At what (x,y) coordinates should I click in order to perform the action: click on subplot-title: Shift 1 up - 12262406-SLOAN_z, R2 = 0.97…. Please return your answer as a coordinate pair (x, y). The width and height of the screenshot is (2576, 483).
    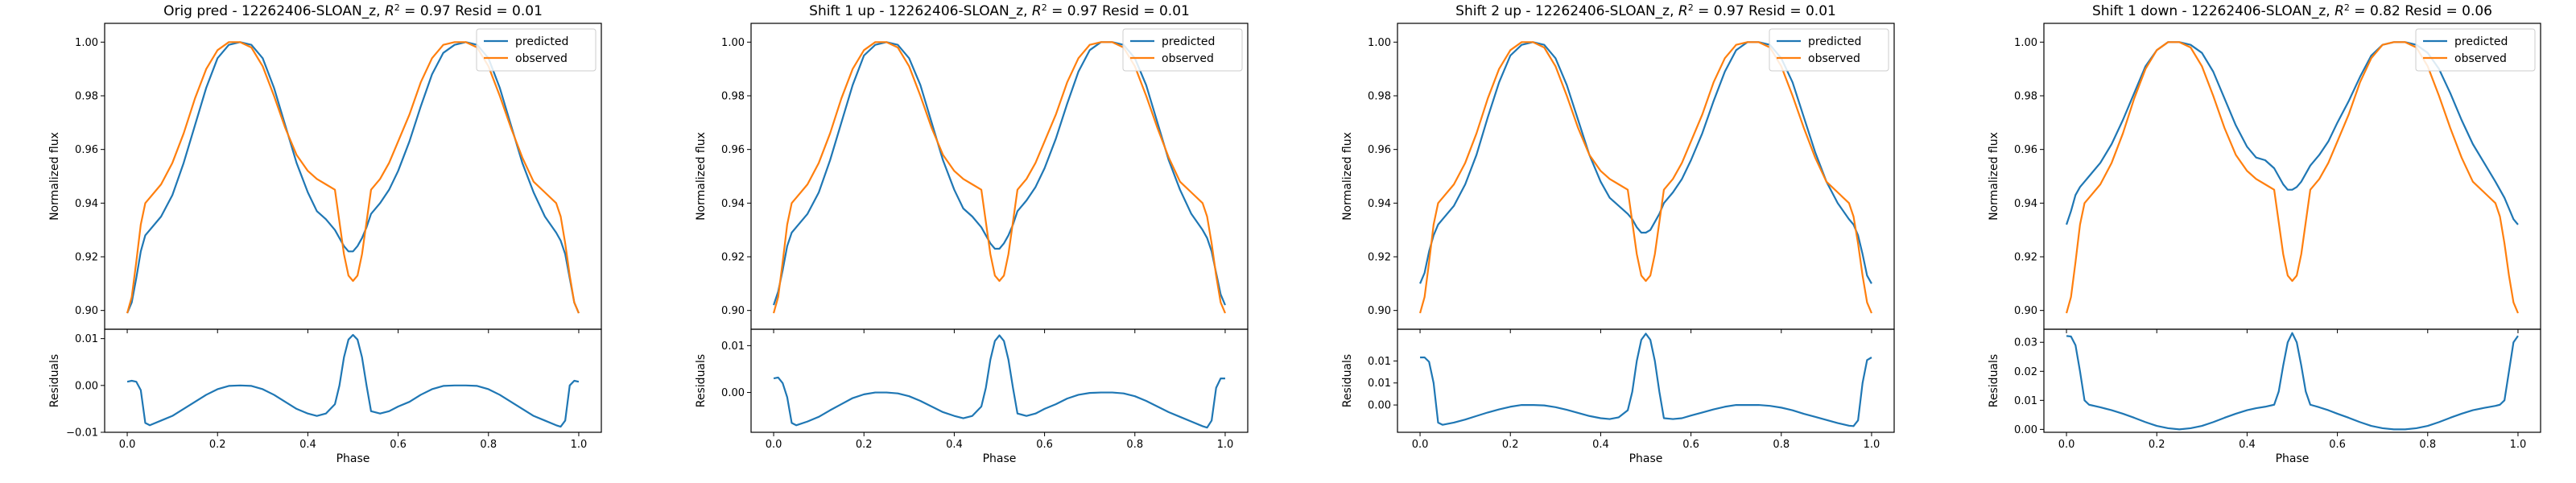
    Looking at the image, I should click on (999, 11).